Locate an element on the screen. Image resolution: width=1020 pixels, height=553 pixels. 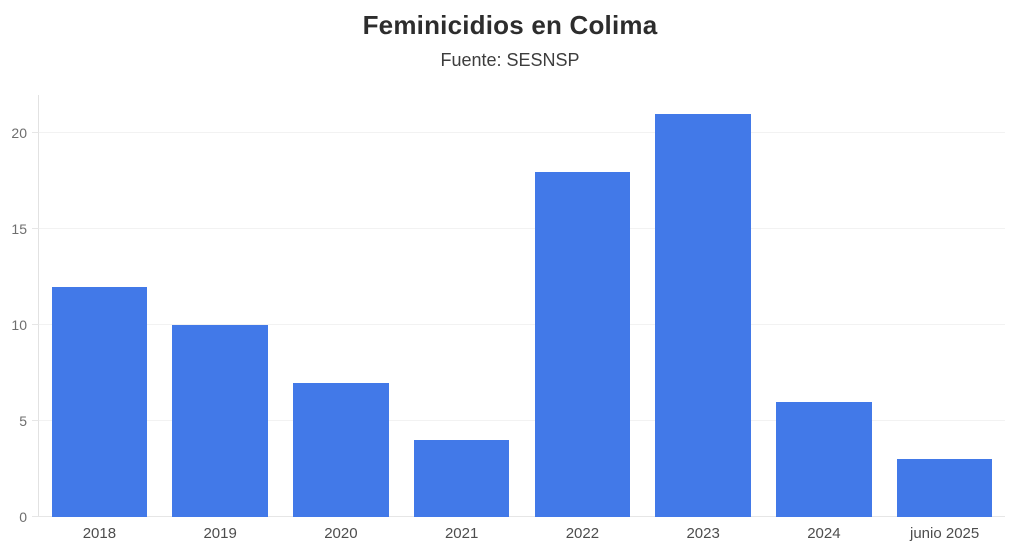
bar-slot-2018: 2018 is located at coordinates (99, 318).